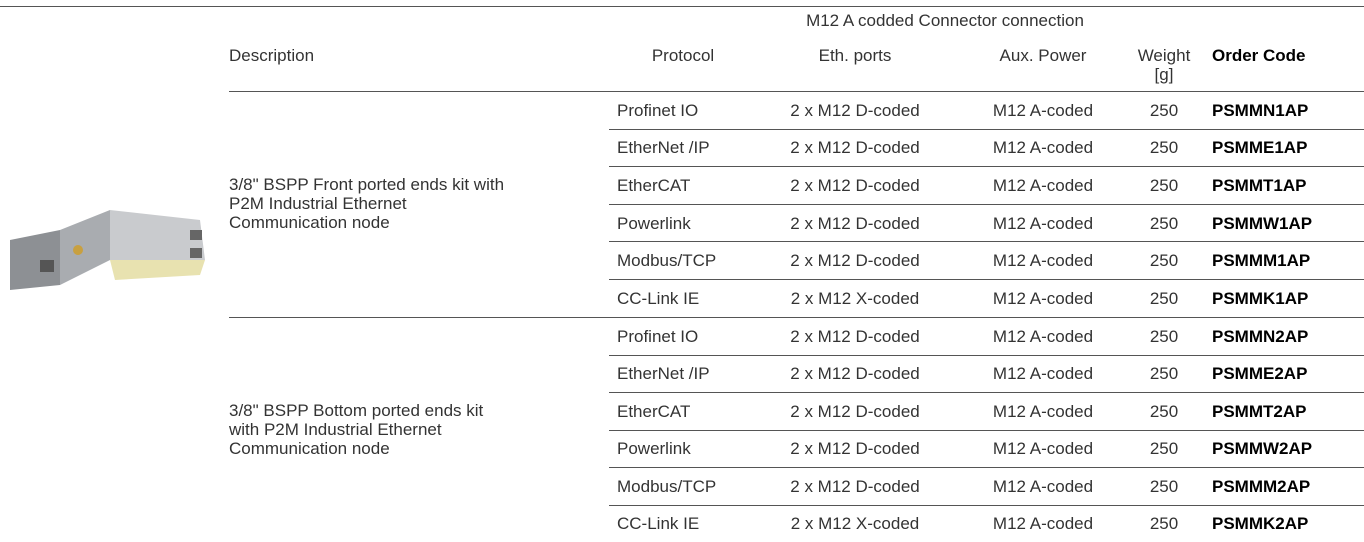 The image size is (1364, 542). I want to click on order-code: PSMMT2AP, so click(1259, 411).